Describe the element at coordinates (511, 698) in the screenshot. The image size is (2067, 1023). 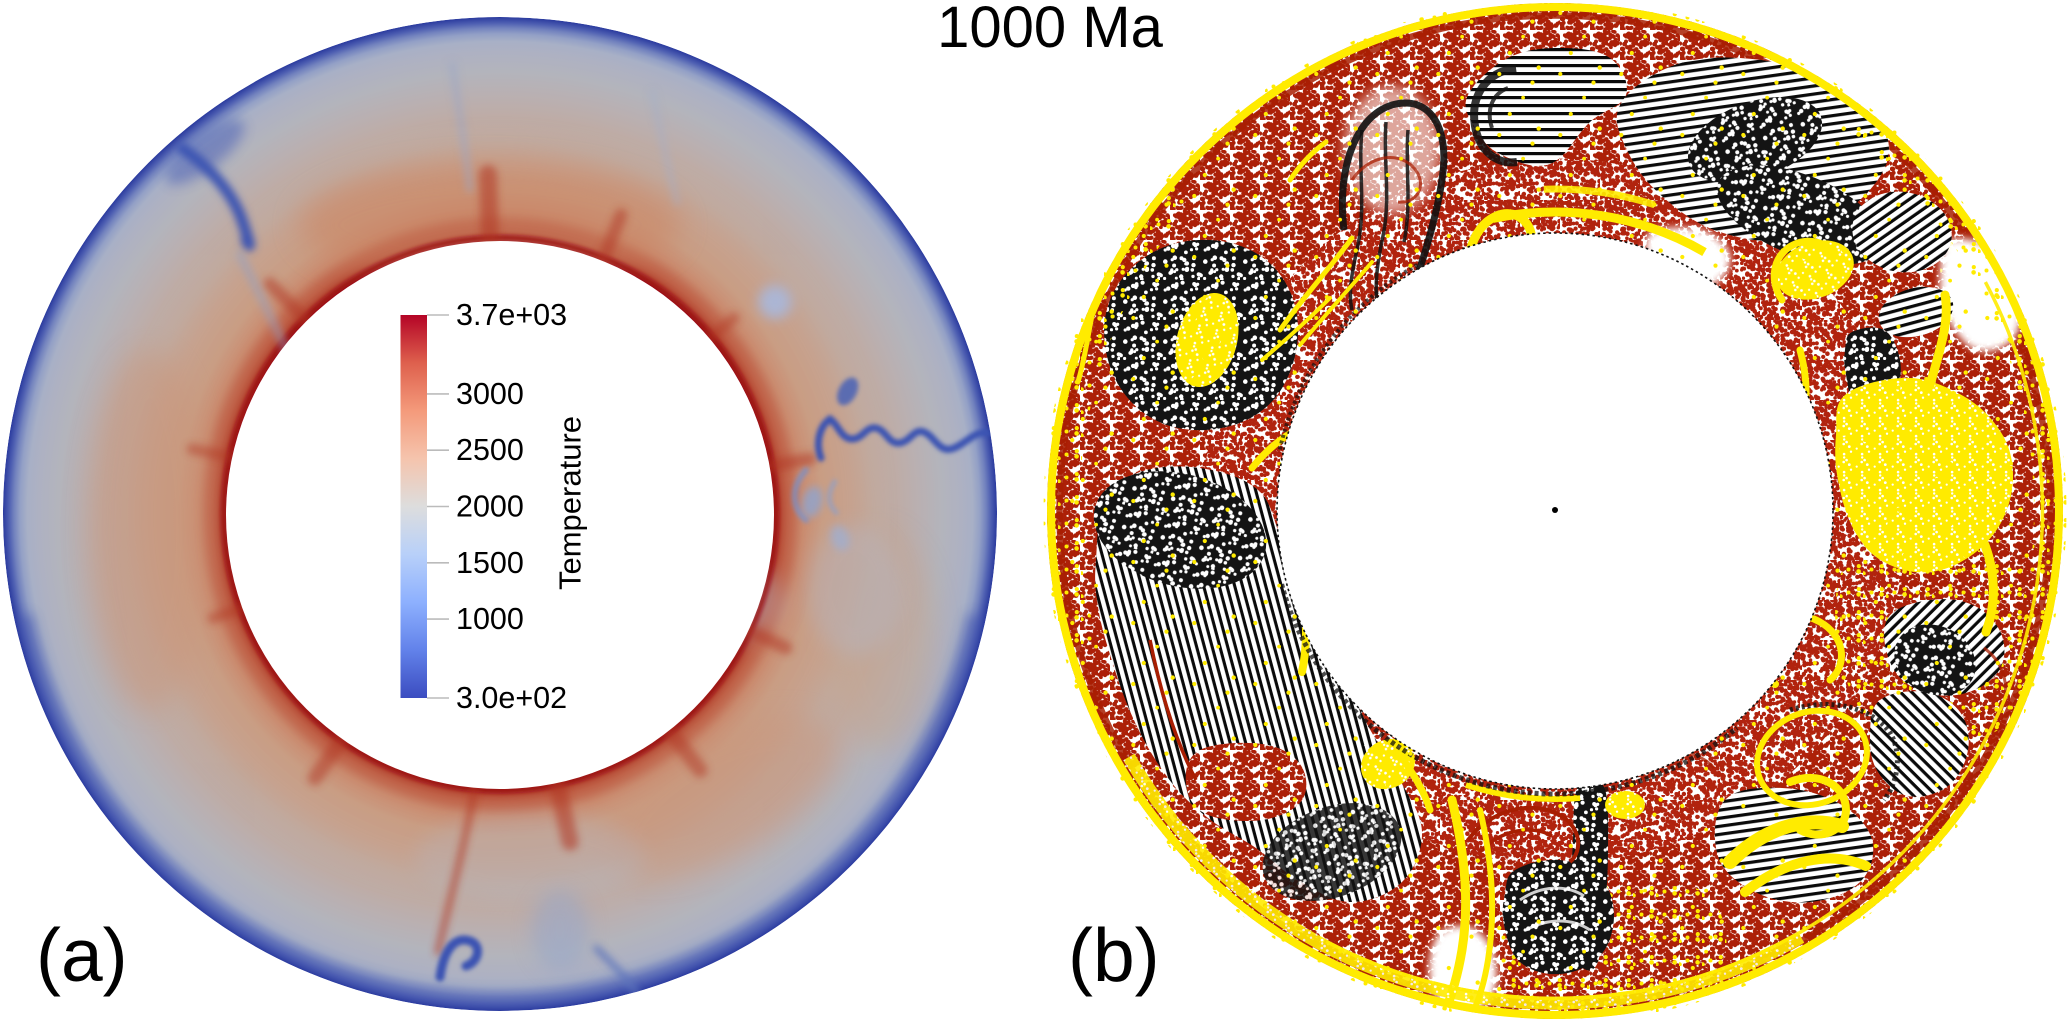
I see `svg-text: 3.0e+02` at that location.